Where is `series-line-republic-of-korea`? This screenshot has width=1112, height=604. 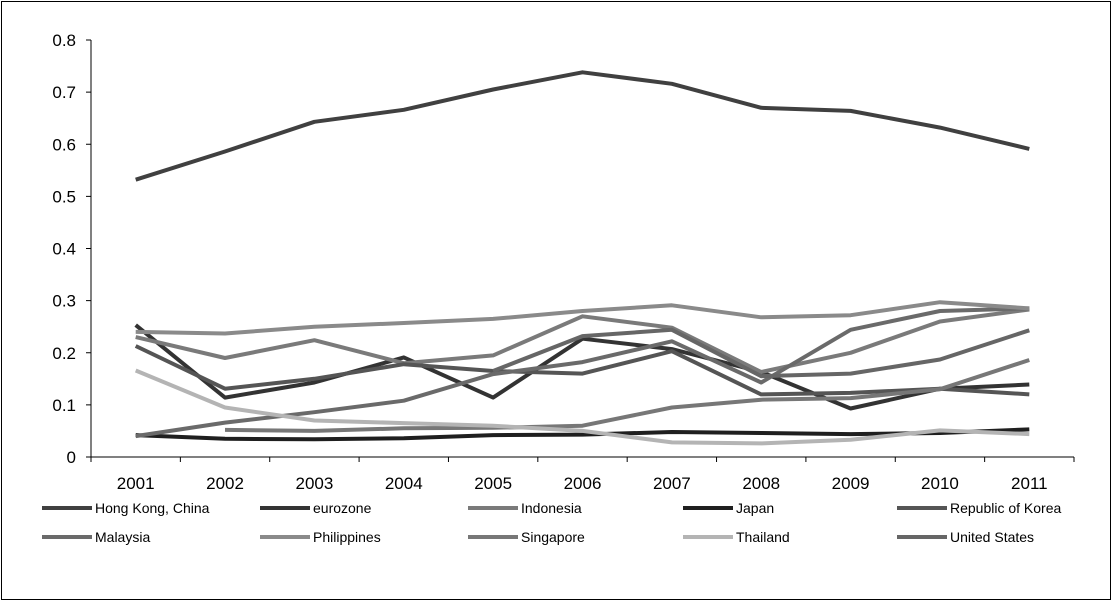 series-line-republic-of-korea is located at coordinates (582, 370).